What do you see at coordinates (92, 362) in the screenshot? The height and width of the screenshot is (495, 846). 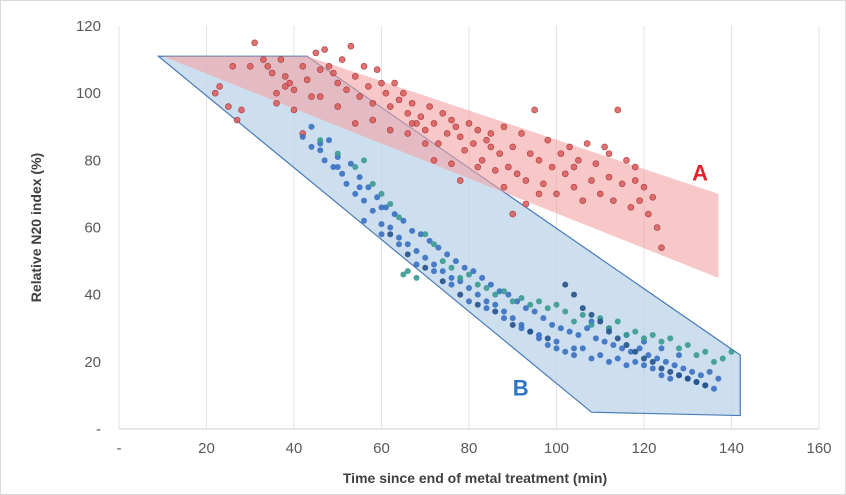 I see `y-tick-label: 20` at bounding box center [92, 362].